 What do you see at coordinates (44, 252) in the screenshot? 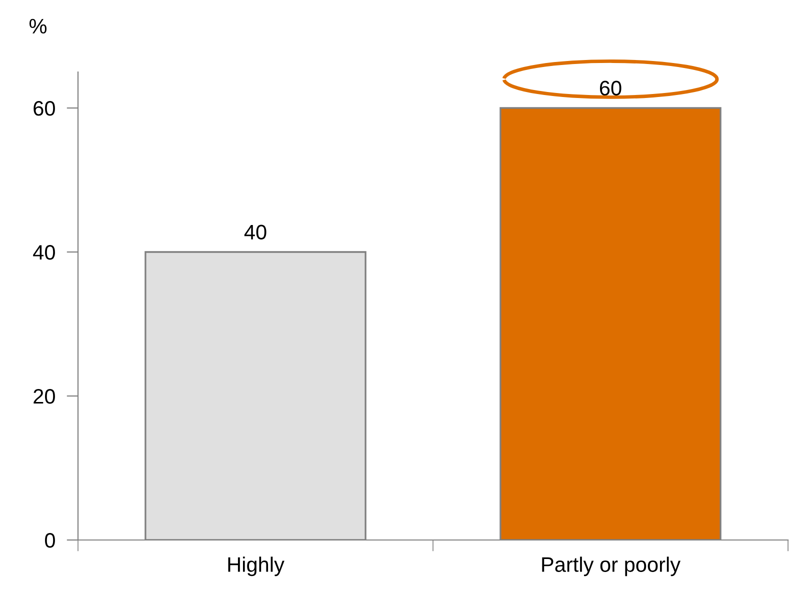
I see `y-tick-label: 40` at bounding box center [44, 252].